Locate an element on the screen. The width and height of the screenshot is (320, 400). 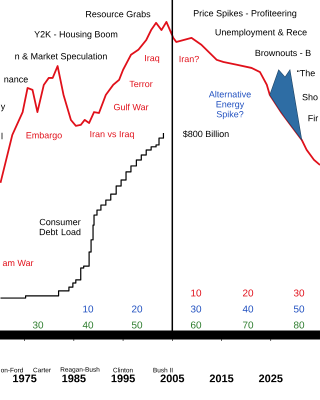
x-tick-label: 1985 is located at coordinates (74, 378).